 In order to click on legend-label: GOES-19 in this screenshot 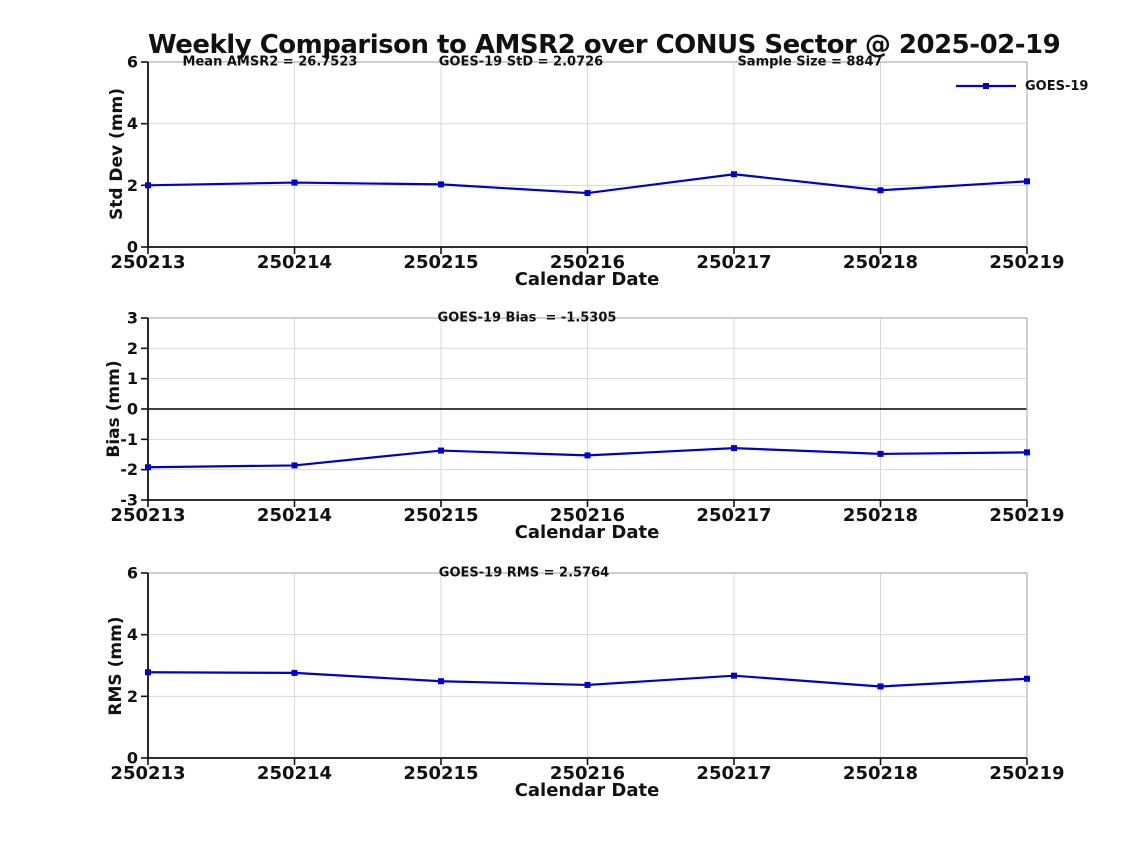, I will do `click(1057, 86)`.